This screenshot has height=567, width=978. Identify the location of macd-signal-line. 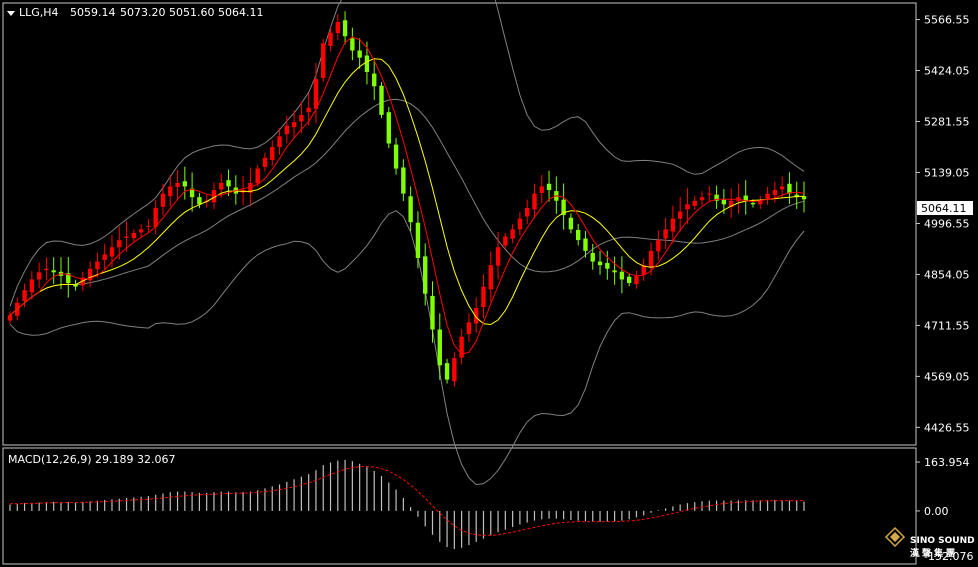
(407, 500).